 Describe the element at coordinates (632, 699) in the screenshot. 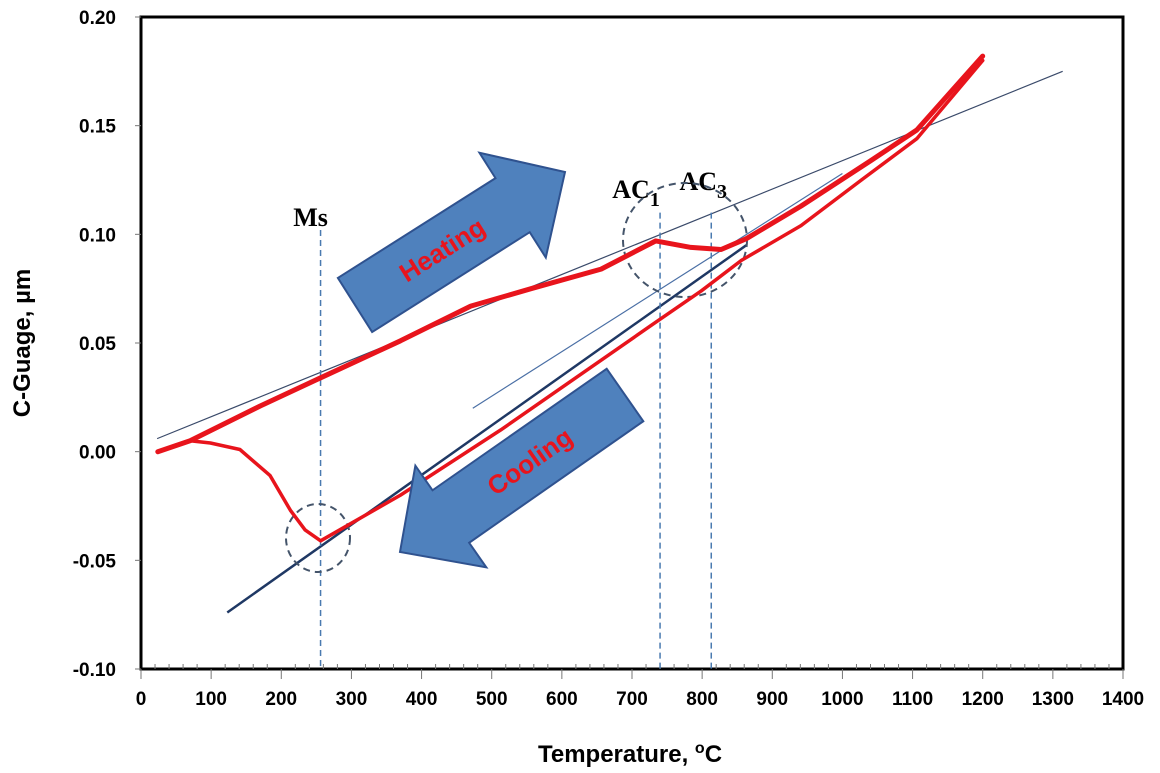

I see `x-tick-label: 700` at that location.